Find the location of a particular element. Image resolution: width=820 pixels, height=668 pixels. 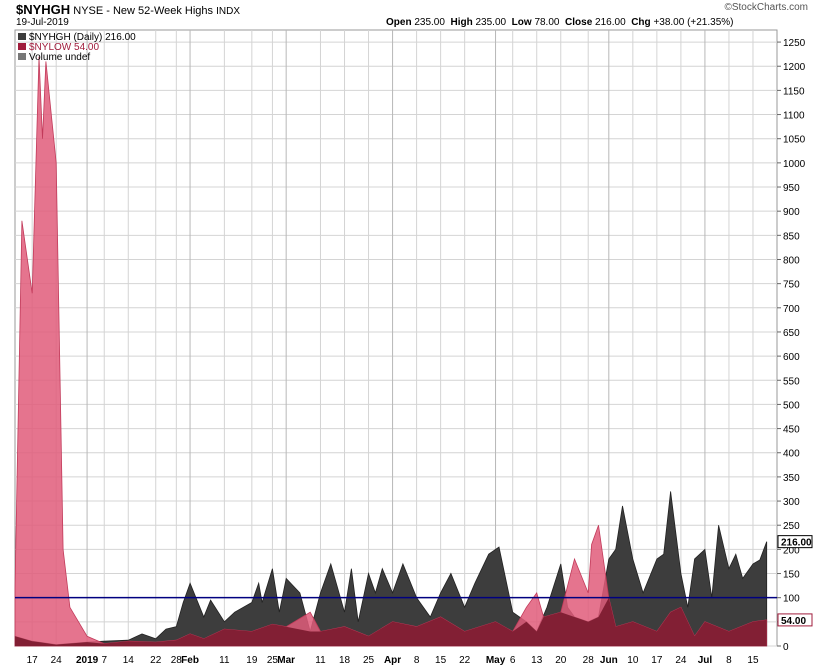

symbol-label: $NYHGH is located at coordinates (43, 9).